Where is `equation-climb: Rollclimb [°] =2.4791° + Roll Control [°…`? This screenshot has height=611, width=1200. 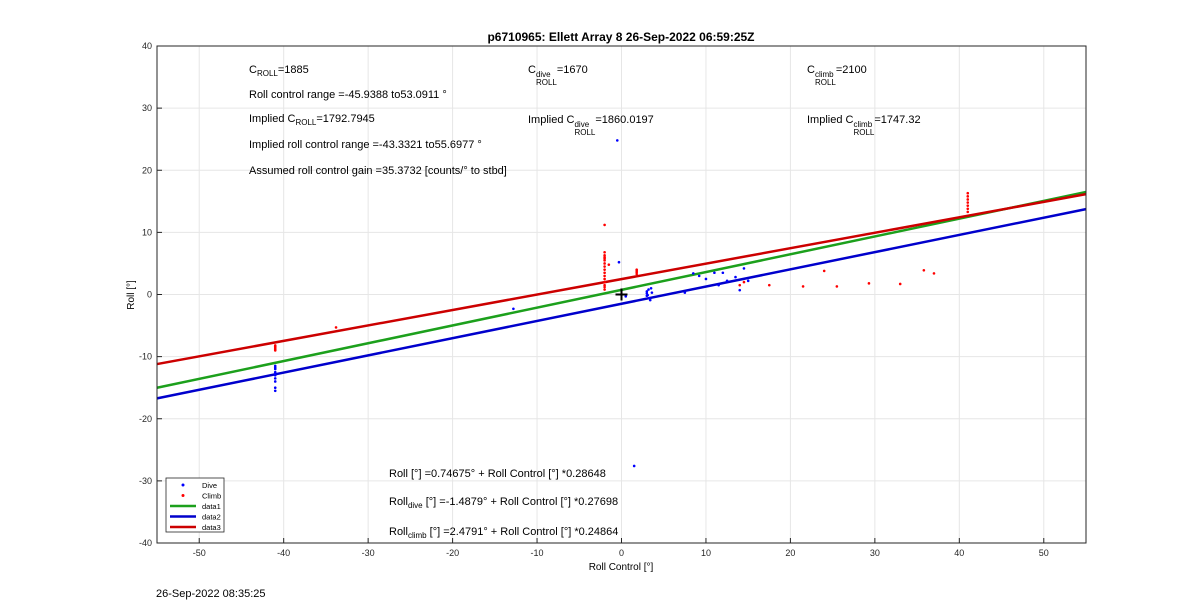 equation-climb: Rollclimb [°] =2.4791° + Roll Control [°… is located at coordinates (504, 533).